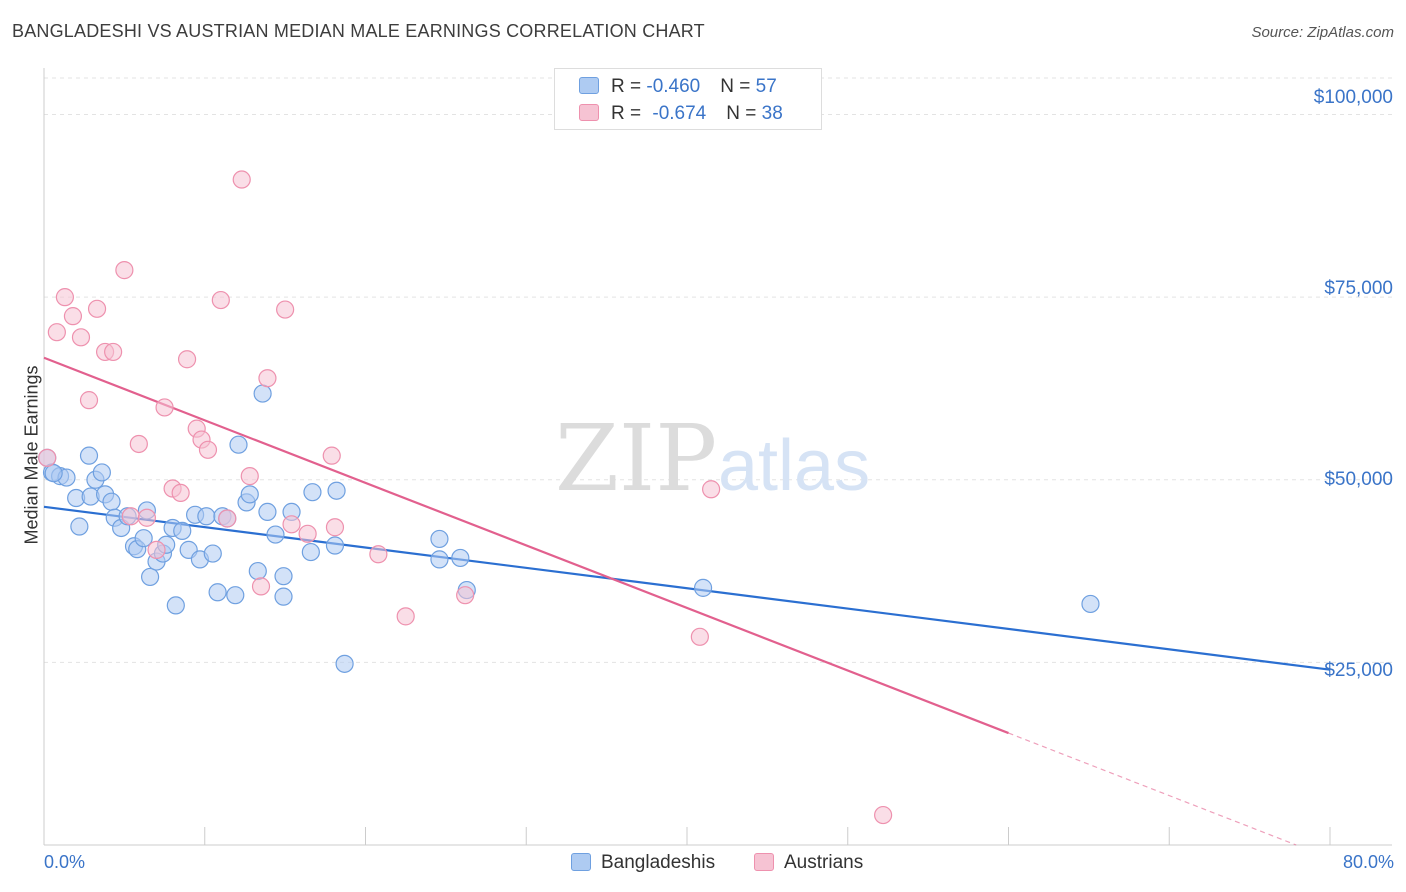 This screenshot has width=1406, height=892. I want to click on y-tick-label-25000: $25,000, so click(1358, 670).